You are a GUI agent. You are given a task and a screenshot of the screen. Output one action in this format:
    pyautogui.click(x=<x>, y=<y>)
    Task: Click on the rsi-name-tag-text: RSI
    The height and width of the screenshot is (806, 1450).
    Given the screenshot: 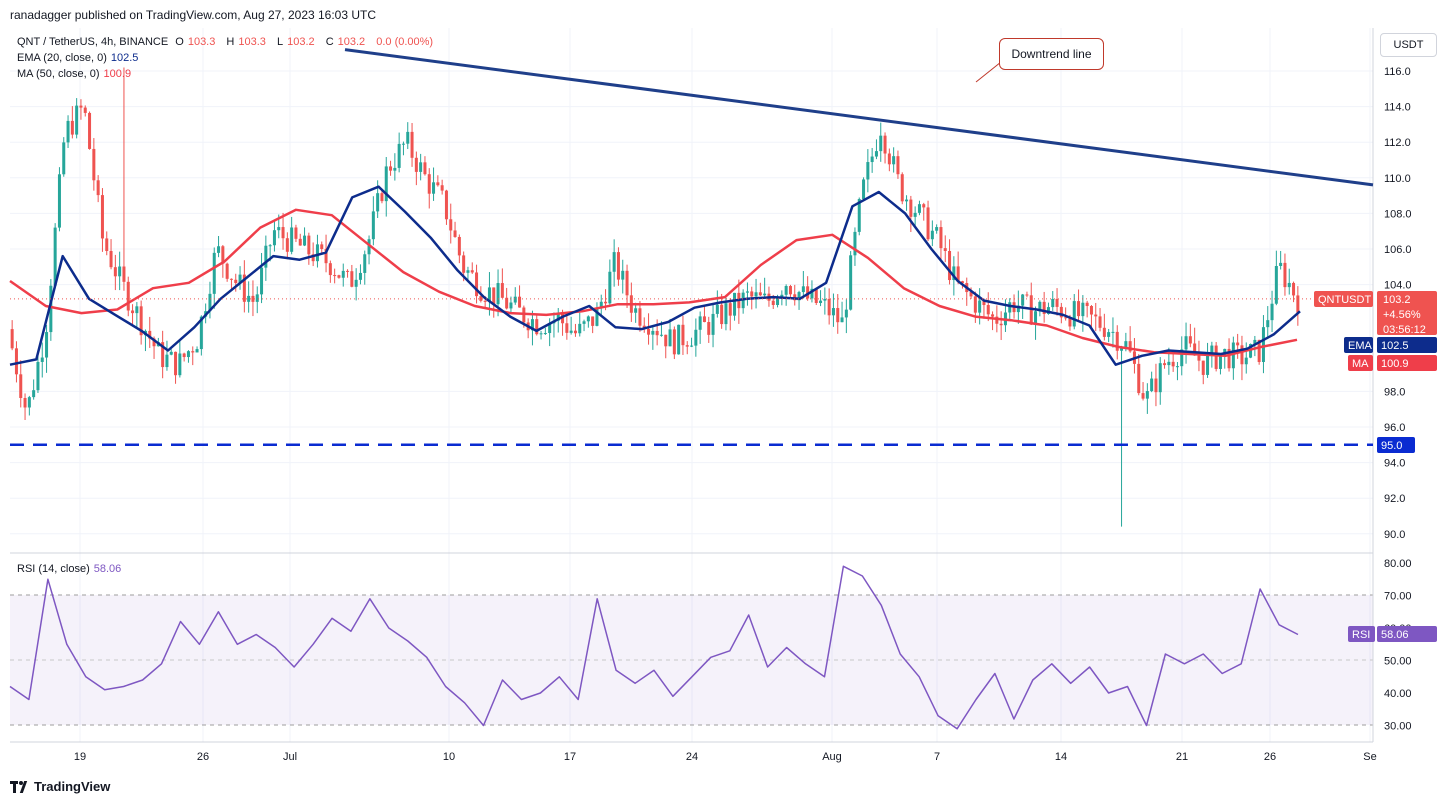 What is the action you would take?
    pyautogui.click(x=1361, y=635)
    